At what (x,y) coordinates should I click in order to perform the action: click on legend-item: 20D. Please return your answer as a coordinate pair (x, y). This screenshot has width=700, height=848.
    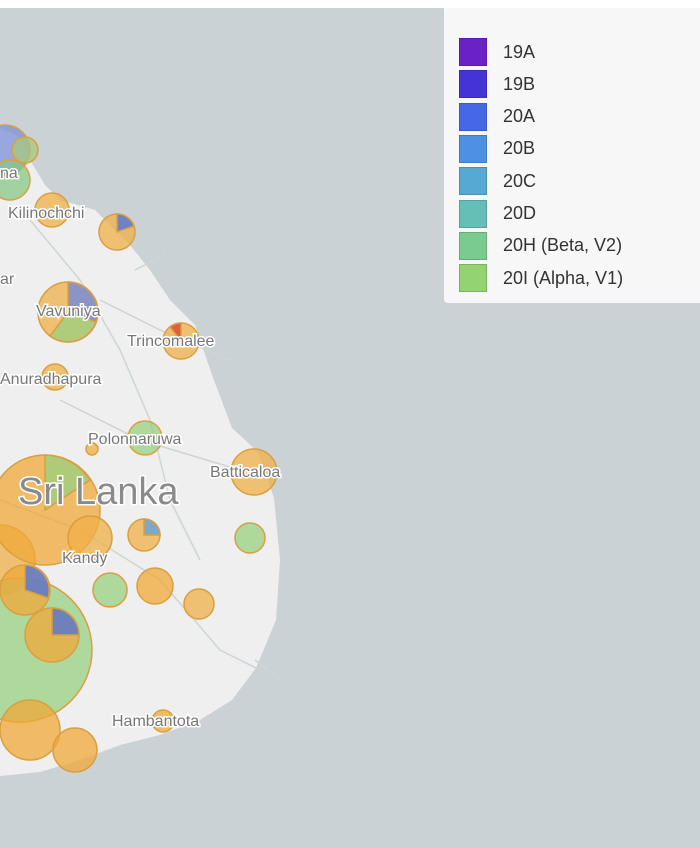
    Looking at the image, I should click on (498, 213).